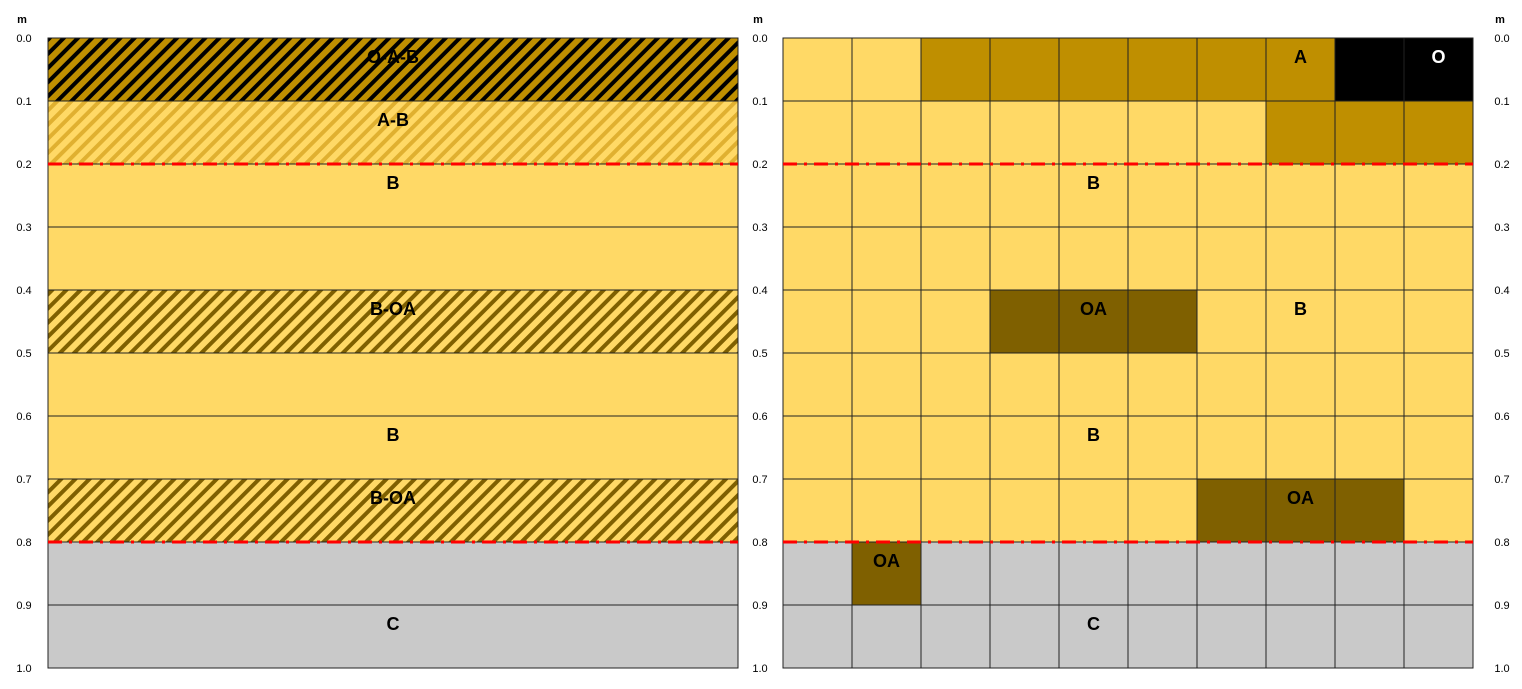 This screenshot has width=1522, height=689. What do you see at coordinates (1501, 354) in the screenshot?
I see `depth-tick-label: 0.5` at bounding box center [1501, 354].